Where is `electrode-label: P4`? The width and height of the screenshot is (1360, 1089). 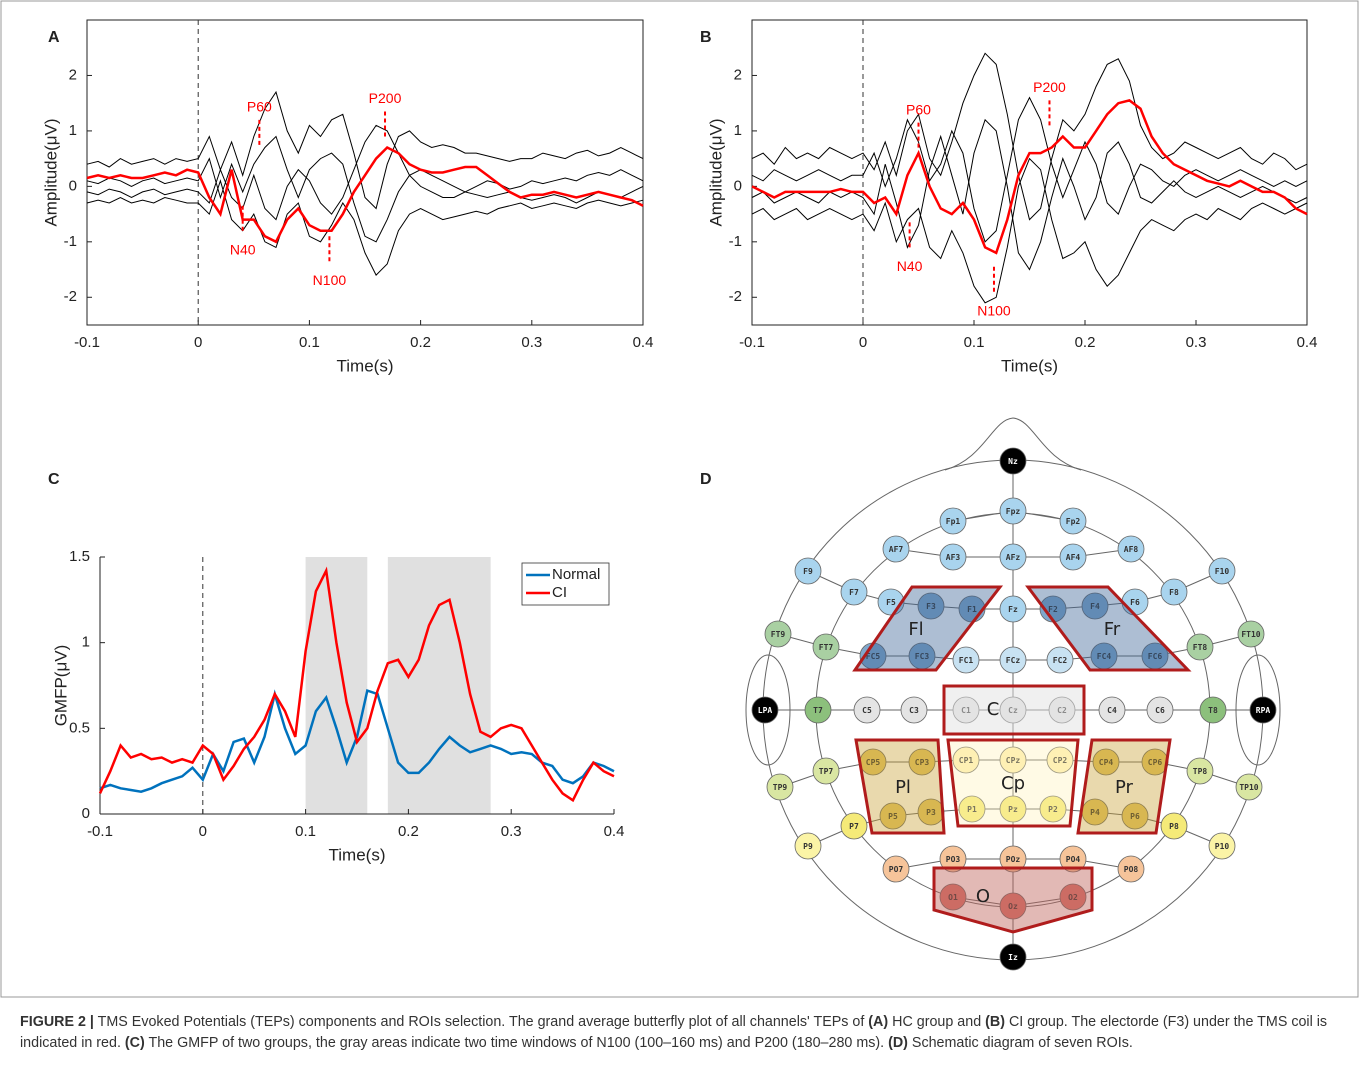
electrode-label: P4 is located at coordinates (1095, 812).